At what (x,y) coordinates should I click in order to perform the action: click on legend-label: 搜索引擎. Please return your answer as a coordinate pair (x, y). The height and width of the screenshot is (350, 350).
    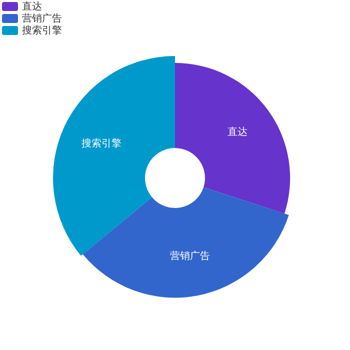
    Looking at the image, I should click on (42, 30).